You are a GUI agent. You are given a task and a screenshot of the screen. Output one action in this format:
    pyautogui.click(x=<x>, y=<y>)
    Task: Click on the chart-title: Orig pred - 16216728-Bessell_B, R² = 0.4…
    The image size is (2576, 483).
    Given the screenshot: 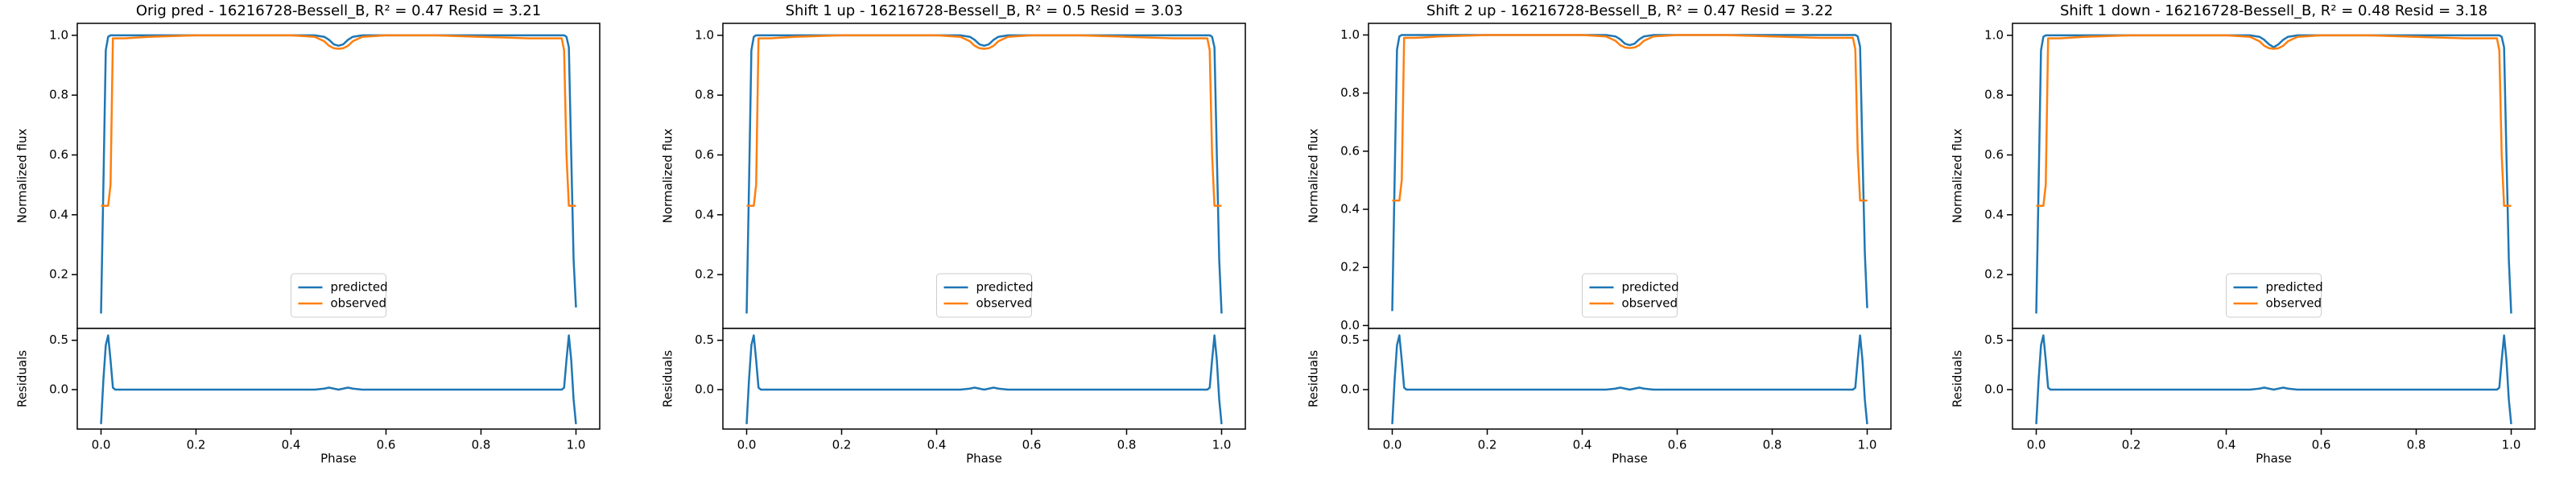 What is the action you would take?
    pyautogui.click(x=338, y=10)
    